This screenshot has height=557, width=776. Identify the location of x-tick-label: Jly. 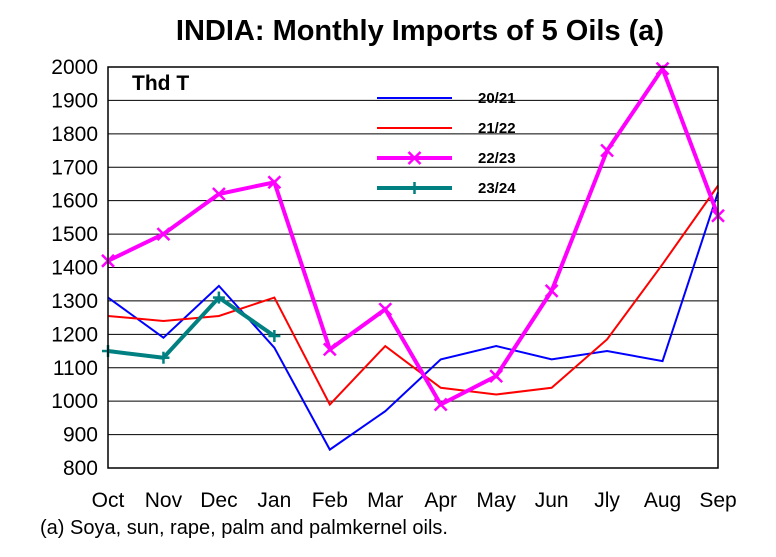
(607, 500).